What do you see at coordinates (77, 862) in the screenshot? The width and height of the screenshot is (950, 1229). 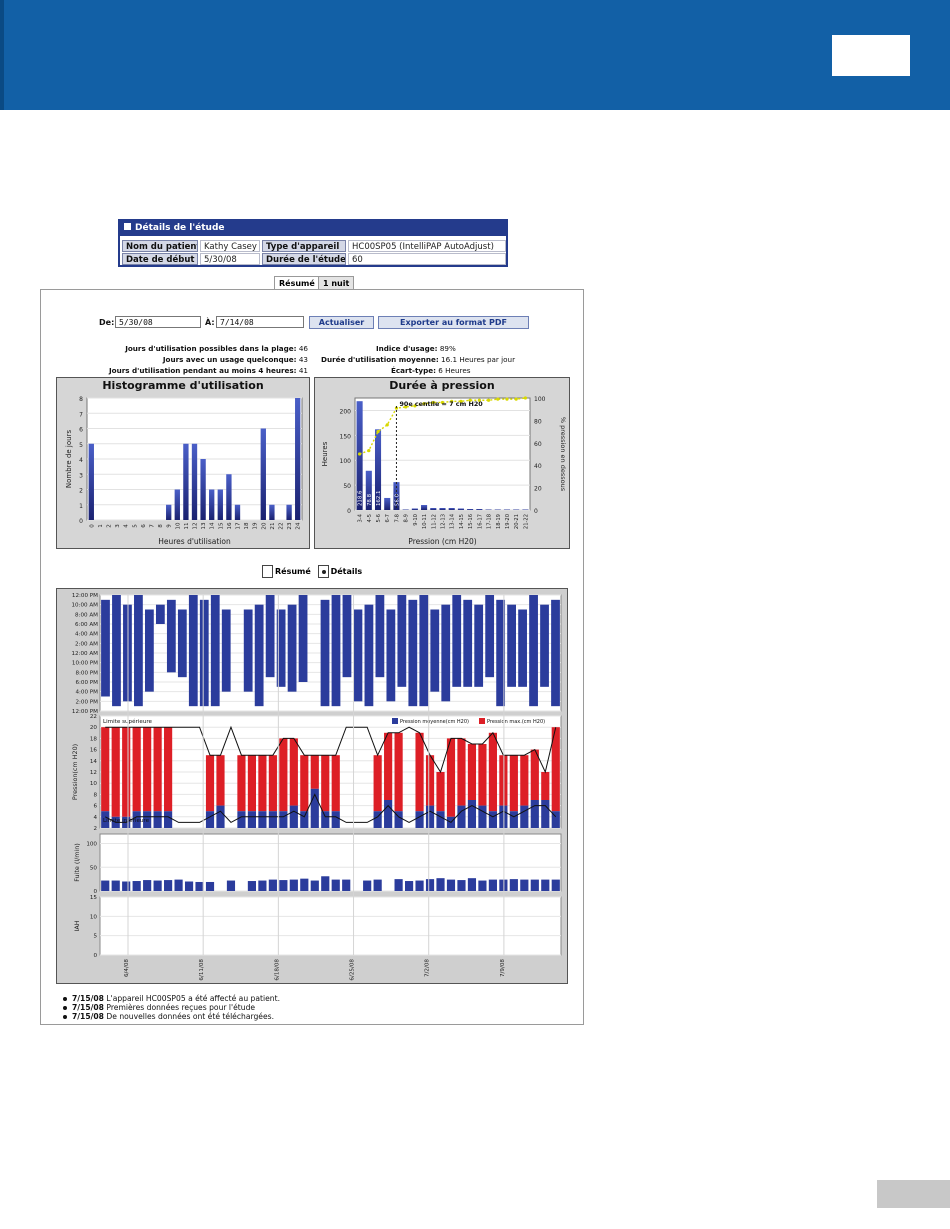 I see `y-axis-title: Fuite (l/min)` at bounding box center [77, 862].